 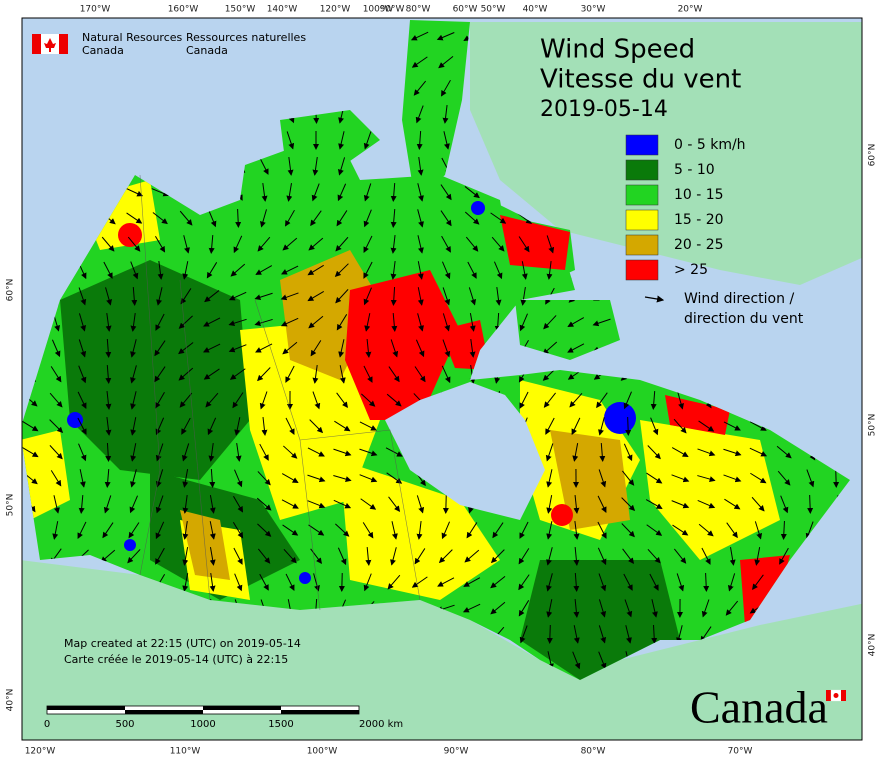 I want to click on lat-label: 50°N, so click(x=873, y=425).